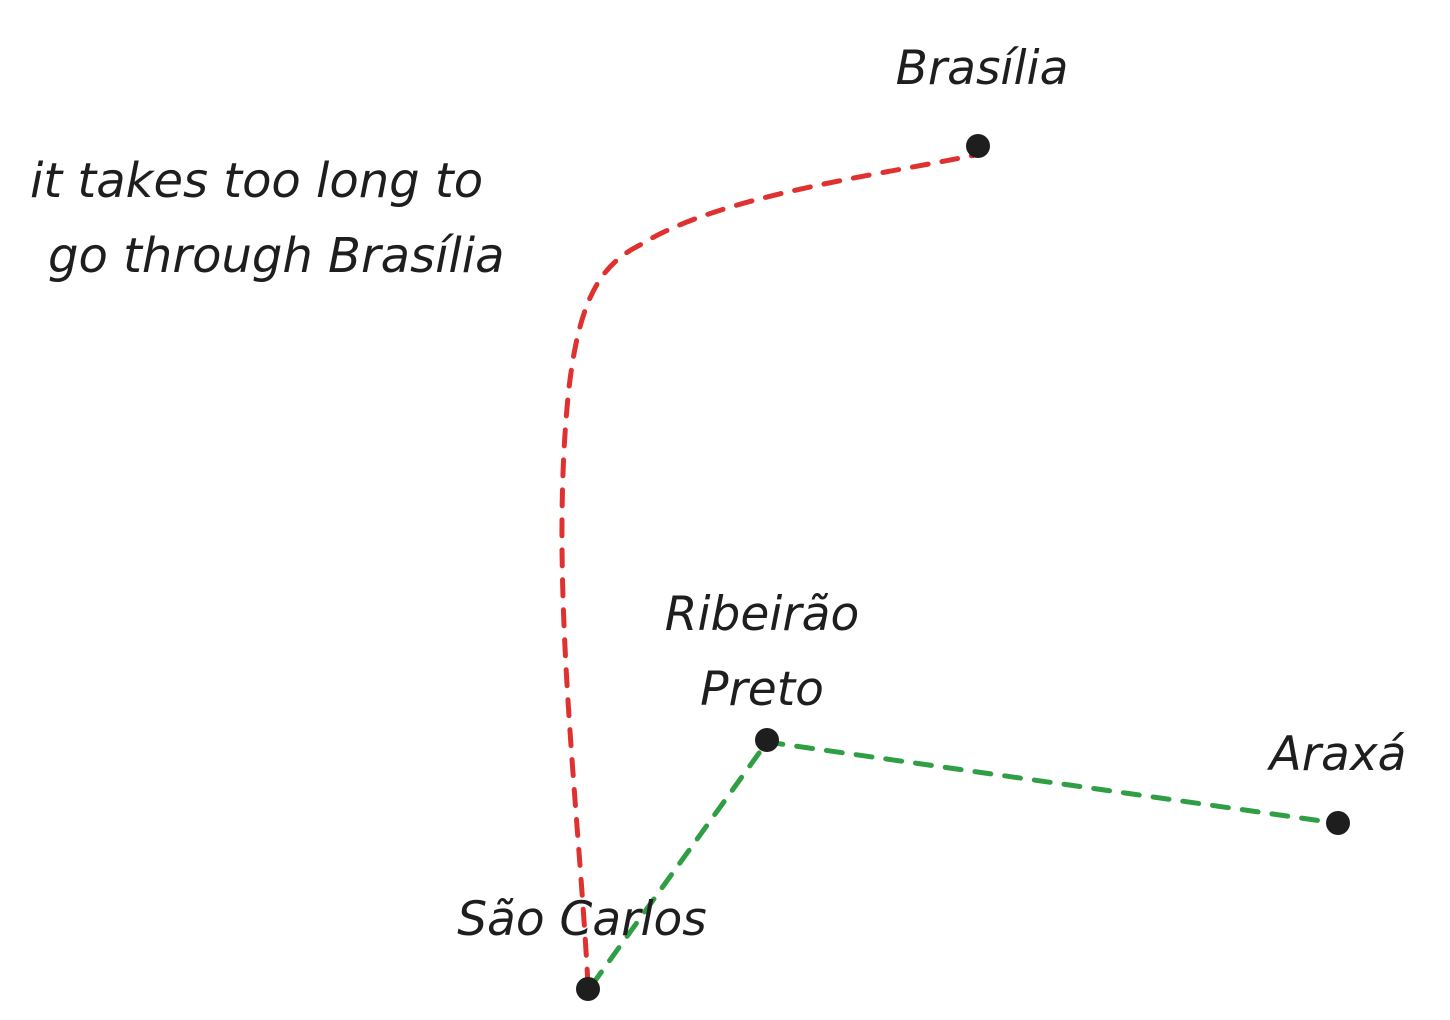  I want to click on route-sao-carlos-ribeirao-preto, so click(679, 863).